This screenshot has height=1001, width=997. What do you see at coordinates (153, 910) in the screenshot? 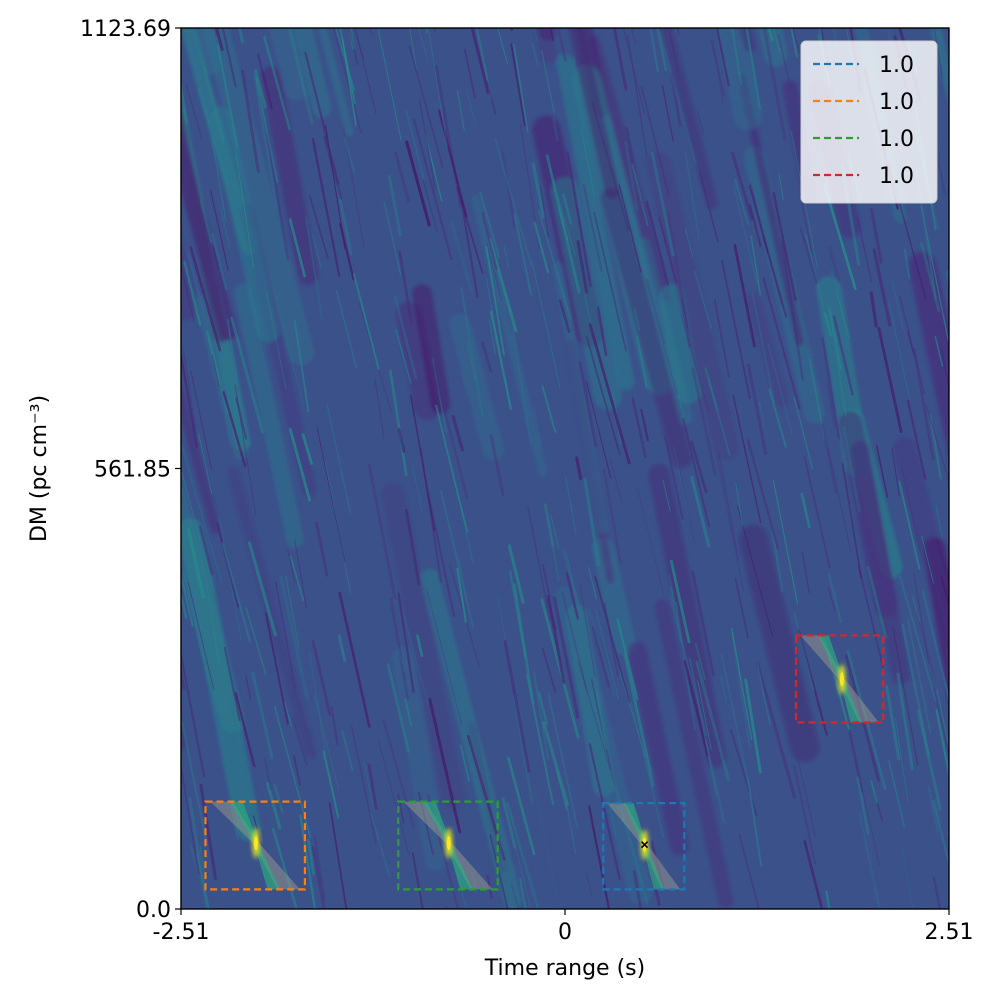
I see `y-tick-label: 0.0` at bounding box center [153, 910].